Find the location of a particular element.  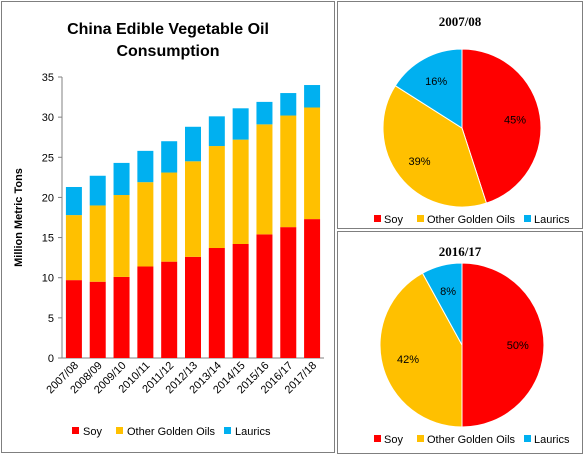

pie-data-label: 42% is located at coordinates (408, 360).